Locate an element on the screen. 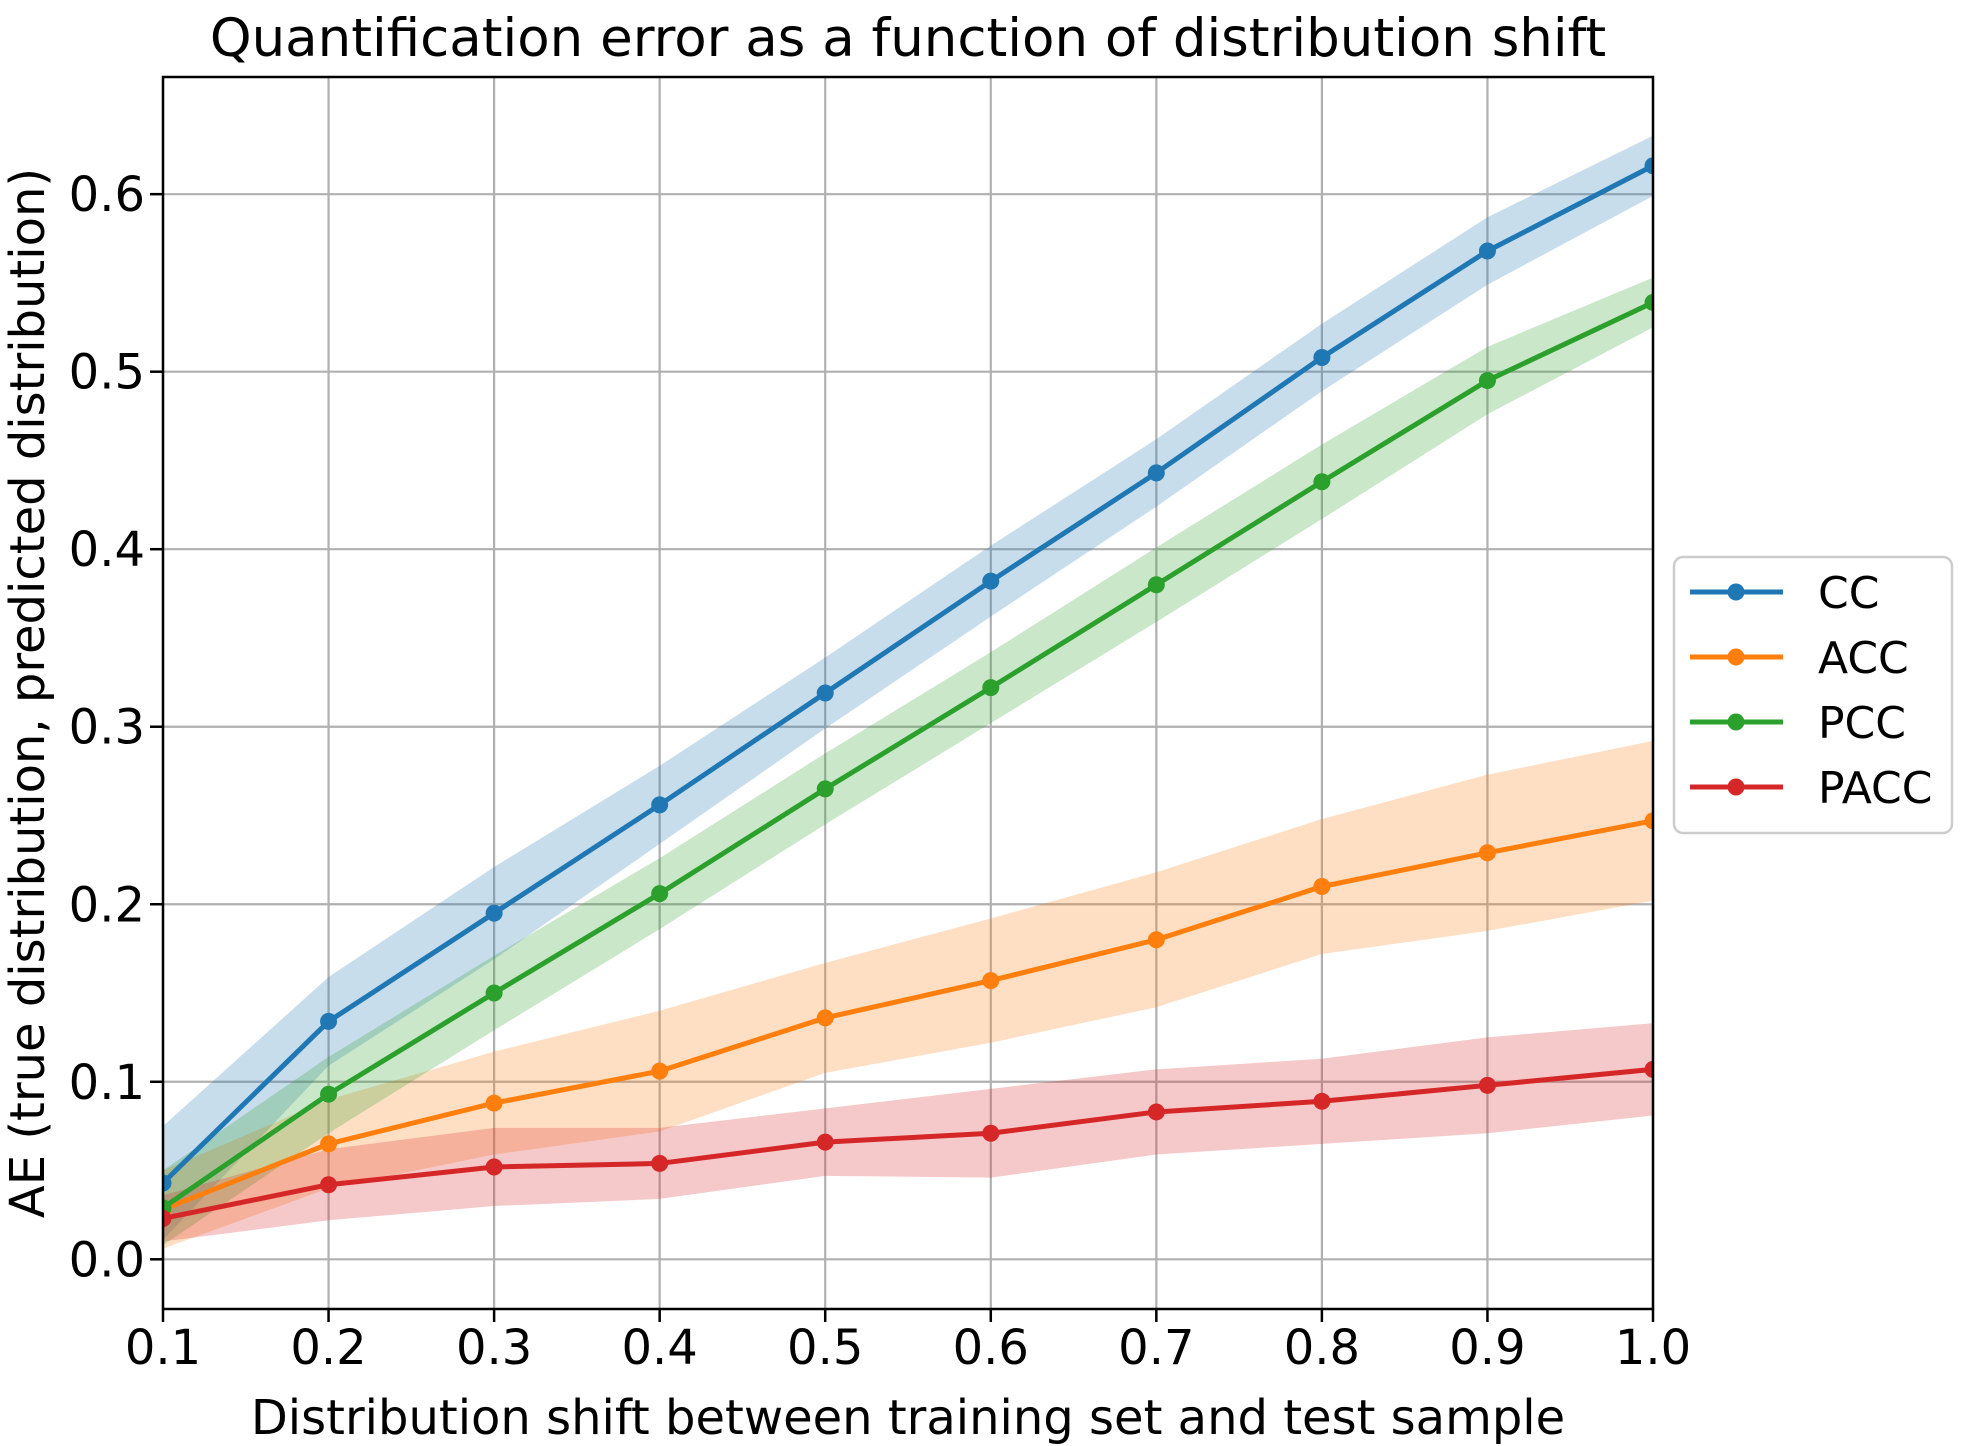  legend-label-acc: ACC is located at coordinates (1863, 658).